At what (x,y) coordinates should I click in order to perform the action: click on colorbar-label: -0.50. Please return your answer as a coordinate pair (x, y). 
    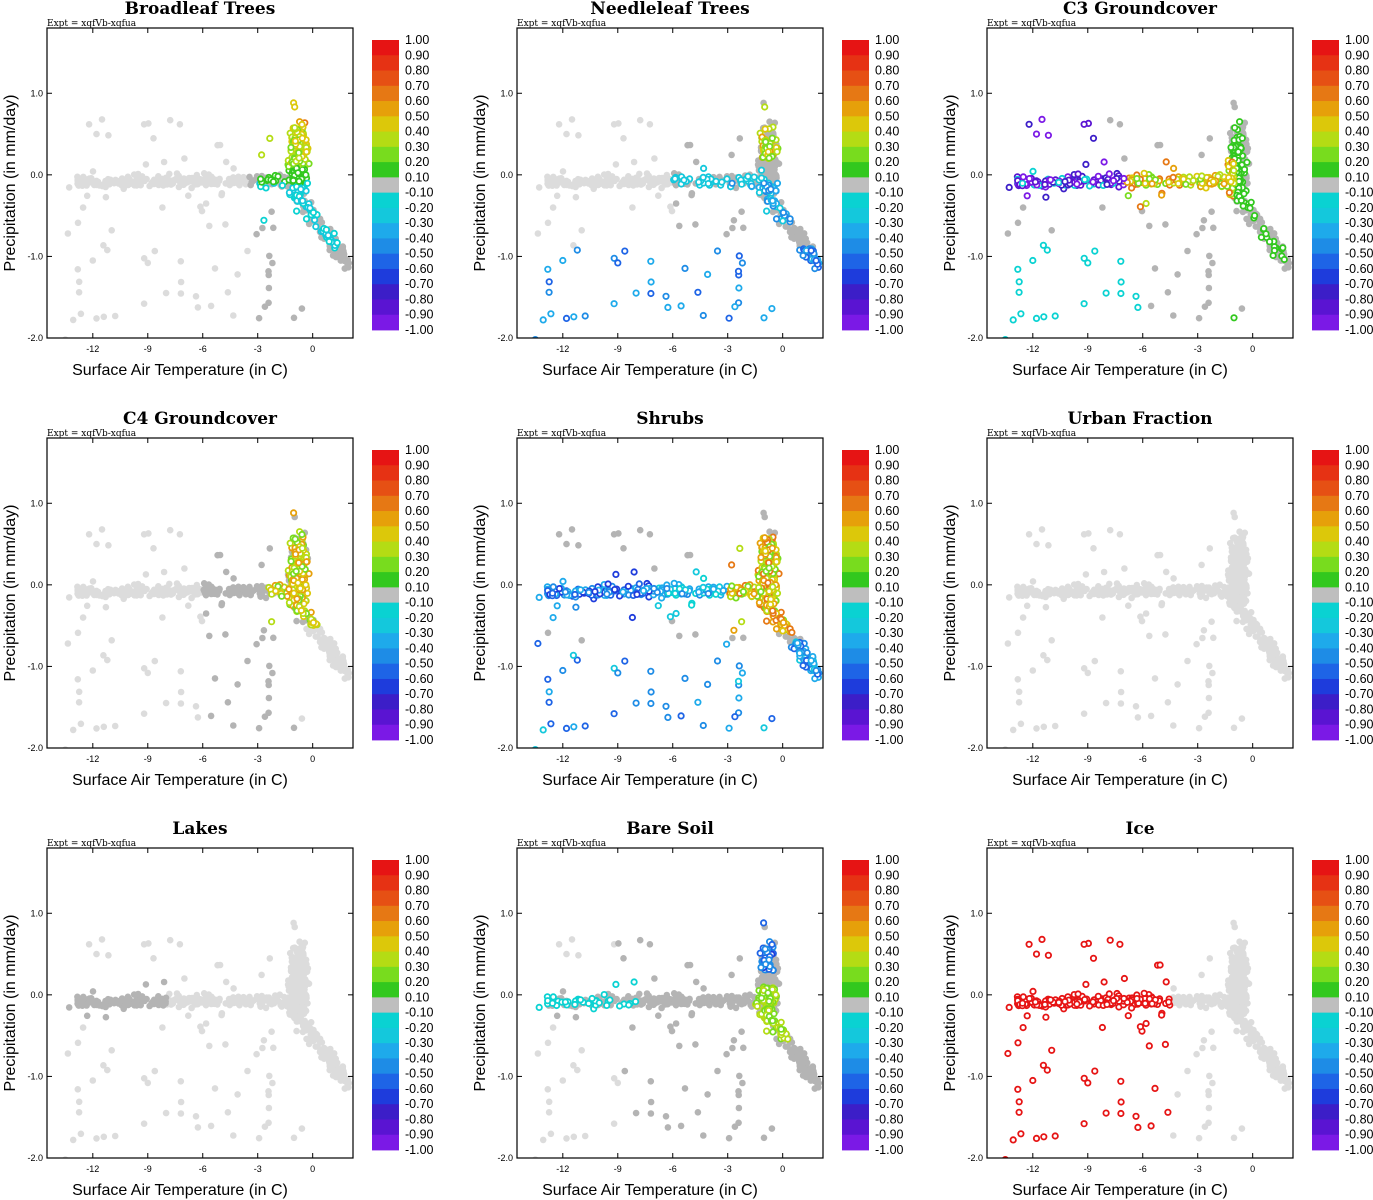
    Looking at the image, I should click on (419, 254).